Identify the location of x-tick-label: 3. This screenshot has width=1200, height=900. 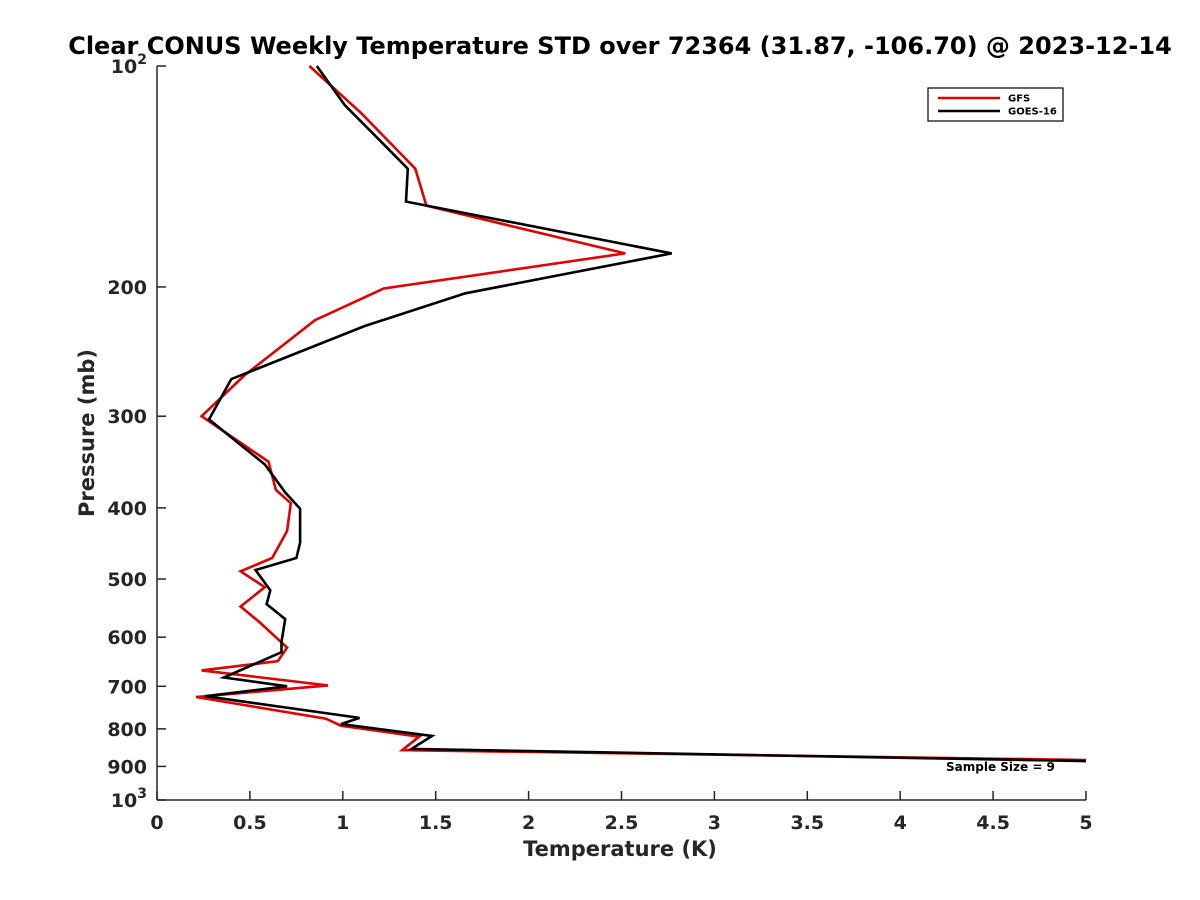
(714, 823).